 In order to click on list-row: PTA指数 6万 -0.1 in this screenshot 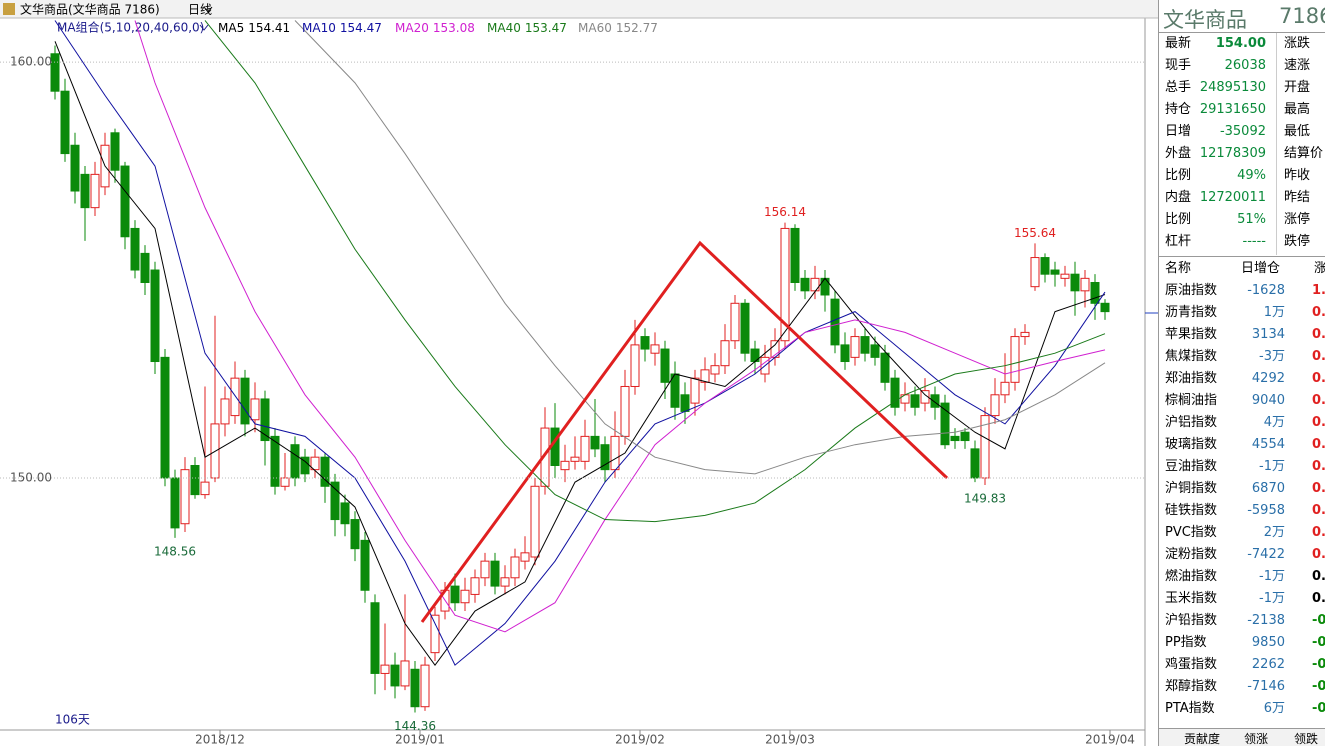, I will do `click(1242, 709)`.